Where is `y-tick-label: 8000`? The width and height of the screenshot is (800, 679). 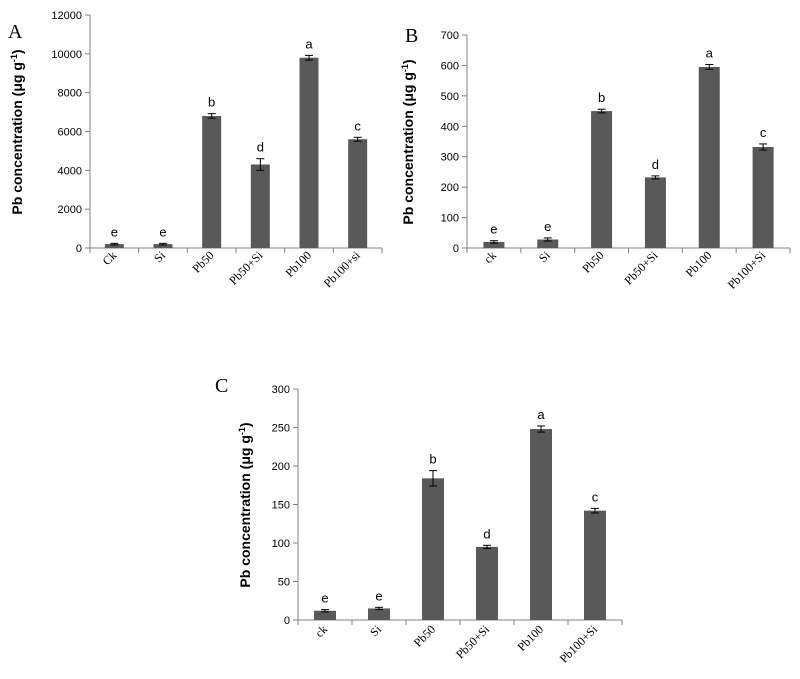
y-tick-label: 8000 is located at coordinates (70, 94).